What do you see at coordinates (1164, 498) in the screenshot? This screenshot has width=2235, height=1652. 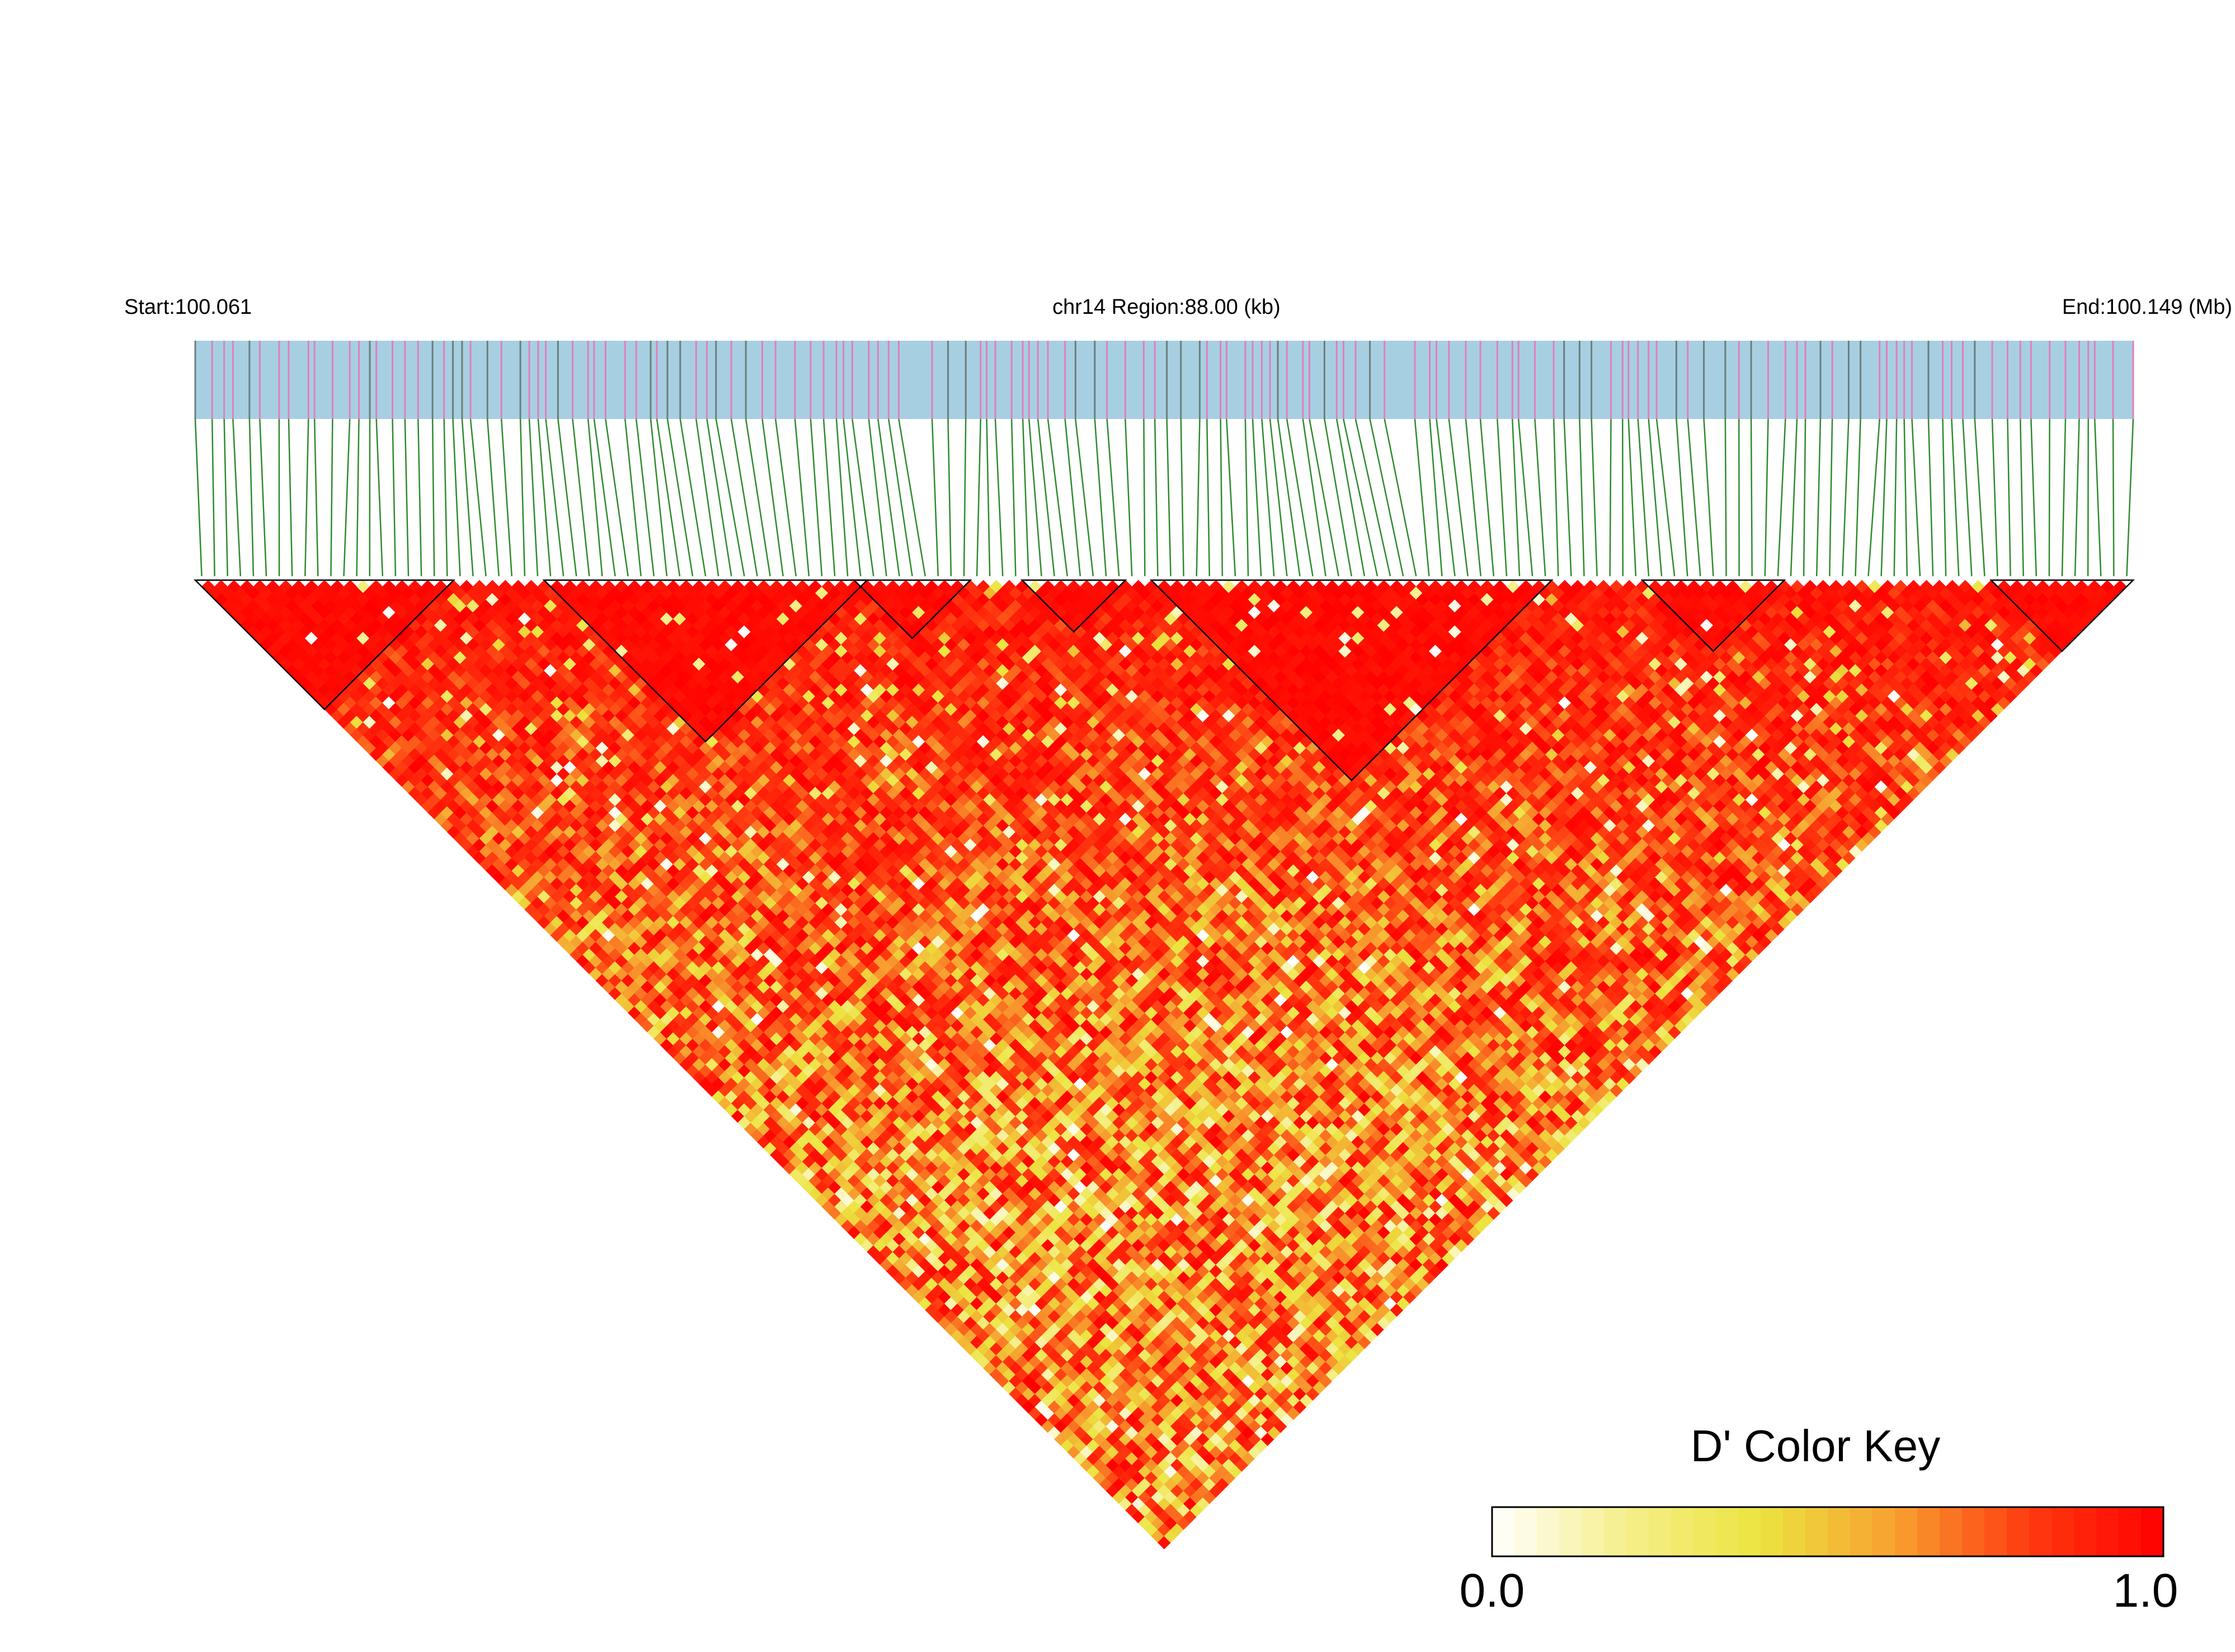 I see `snp-connector-lines` at bounding box center [1164, 498].